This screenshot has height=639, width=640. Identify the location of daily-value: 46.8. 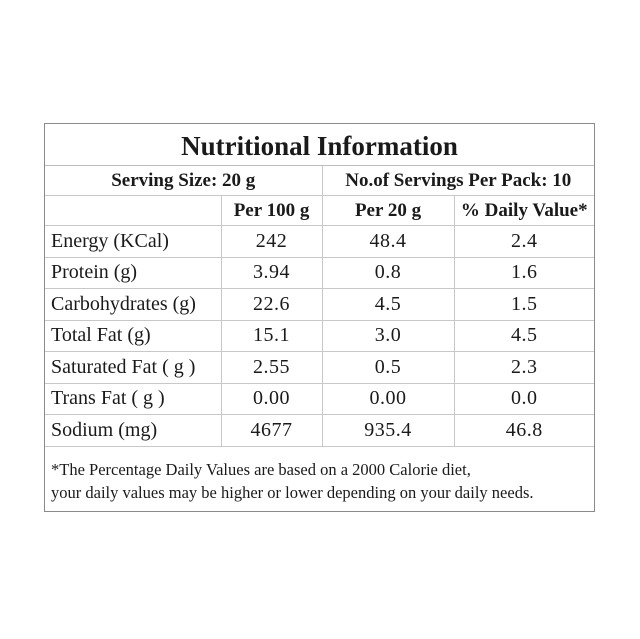
(524, 430).